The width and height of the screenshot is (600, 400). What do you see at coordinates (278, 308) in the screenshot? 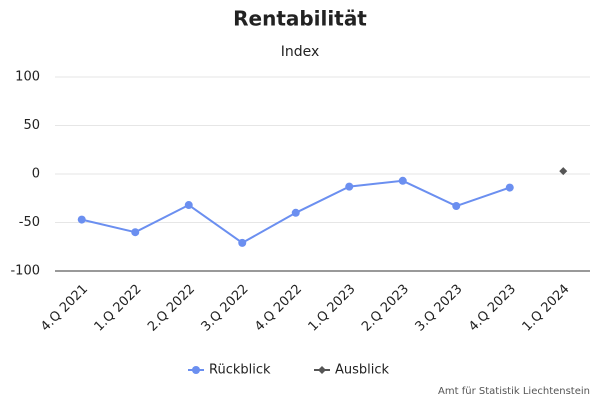
I see `x-tick-label: 4.Q 2022` at bounding box center [278, 308].